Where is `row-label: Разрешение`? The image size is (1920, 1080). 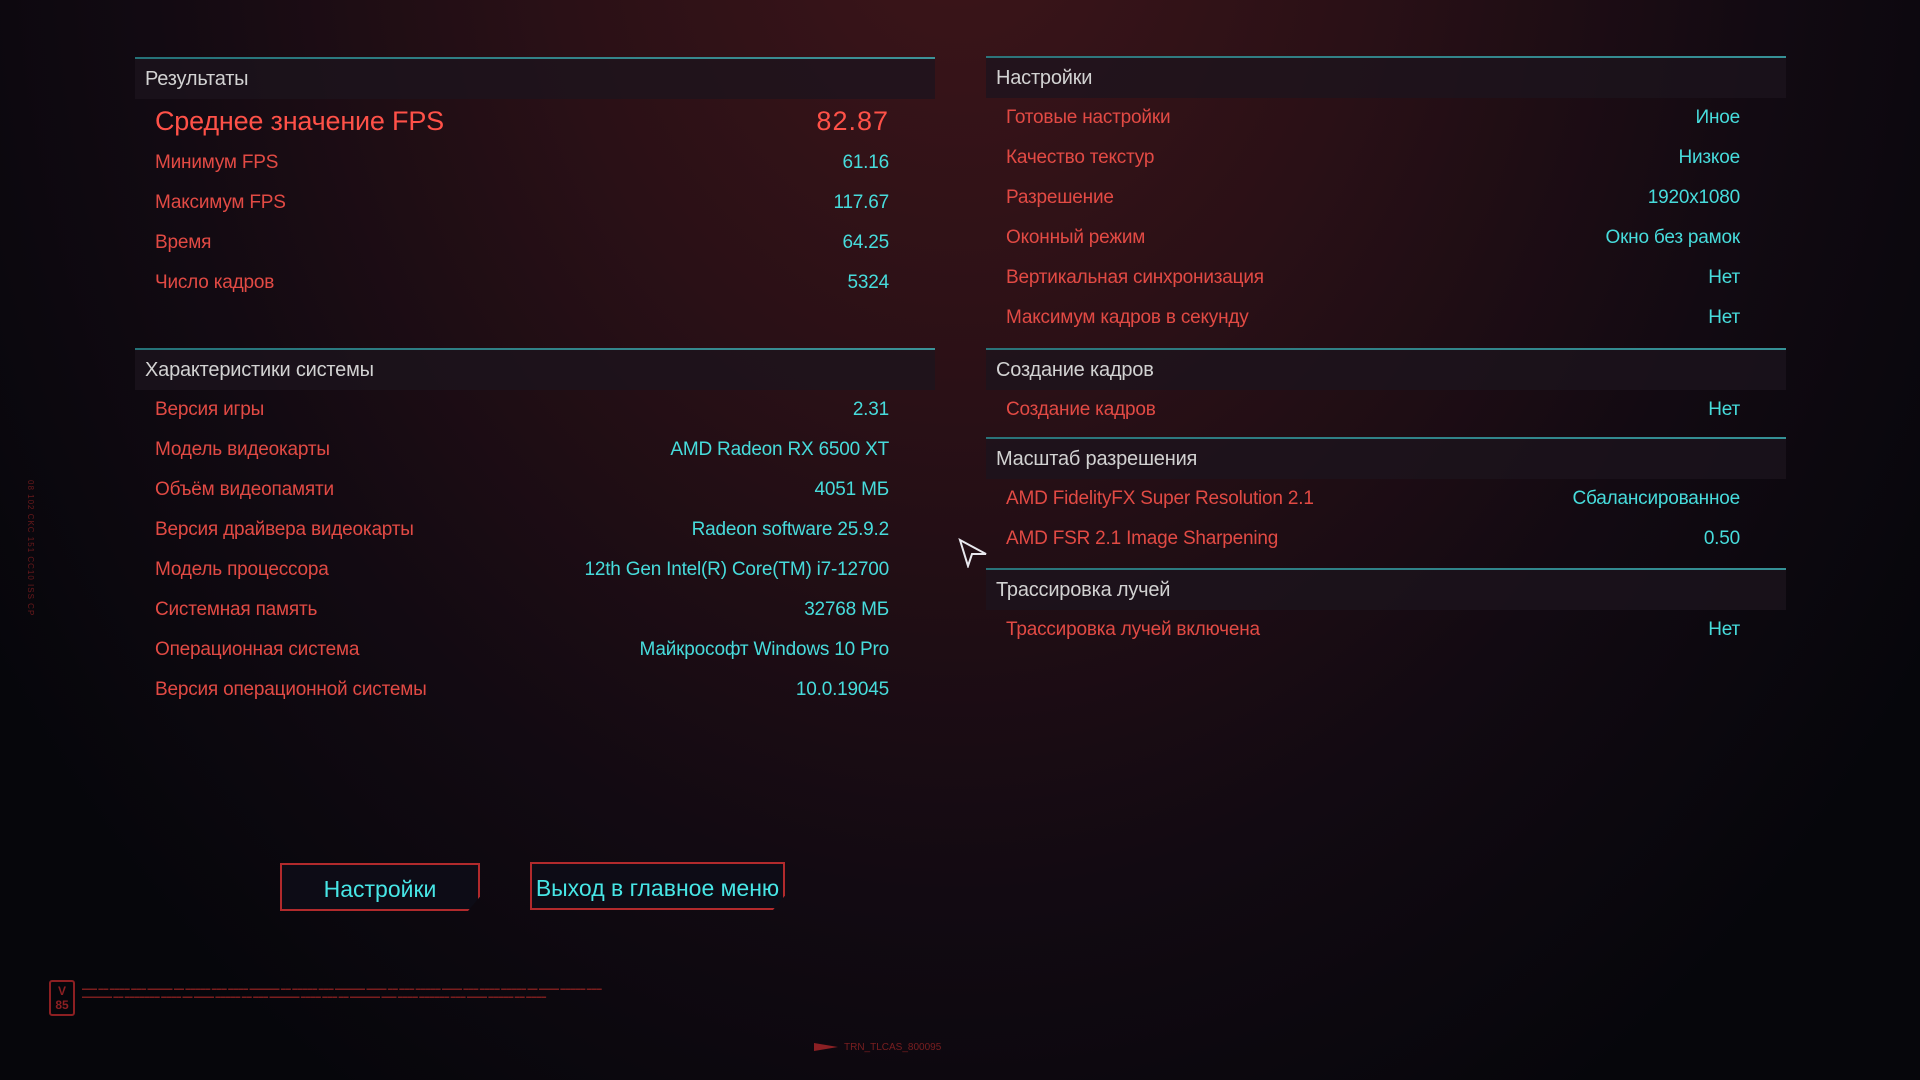
row-label: Разрешение is located at coordinates (1060, 197).